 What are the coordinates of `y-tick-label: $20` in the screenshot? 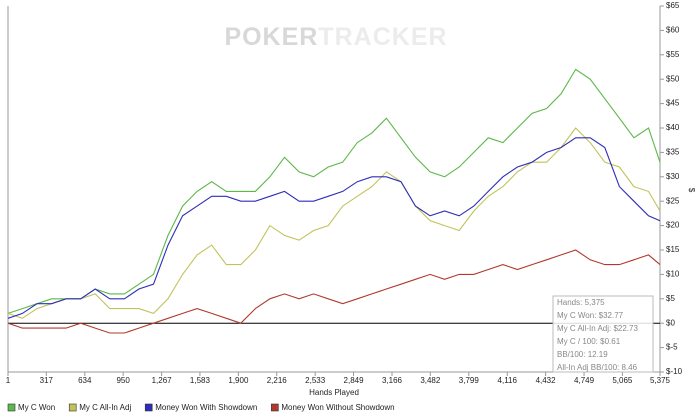 It's located at (673, 225).